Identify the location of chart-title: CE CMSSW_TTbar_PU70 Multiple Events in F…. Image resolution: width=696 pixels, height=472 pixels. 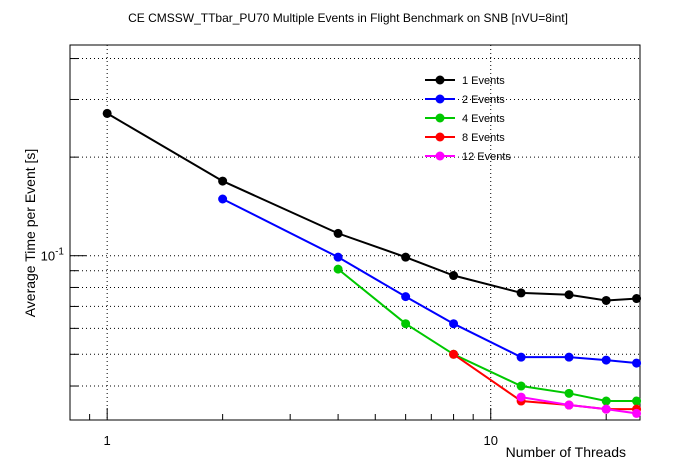
(348, 18).